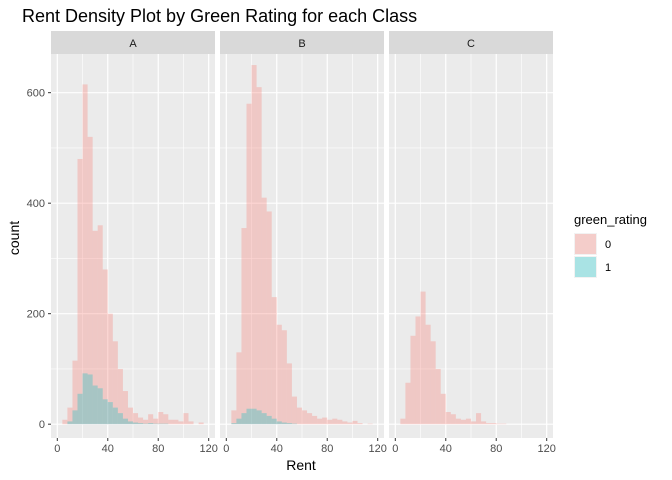 The height and width of the screenshot is (480, 672). I want to click on x-tick-label: 0, so click(226, 449).